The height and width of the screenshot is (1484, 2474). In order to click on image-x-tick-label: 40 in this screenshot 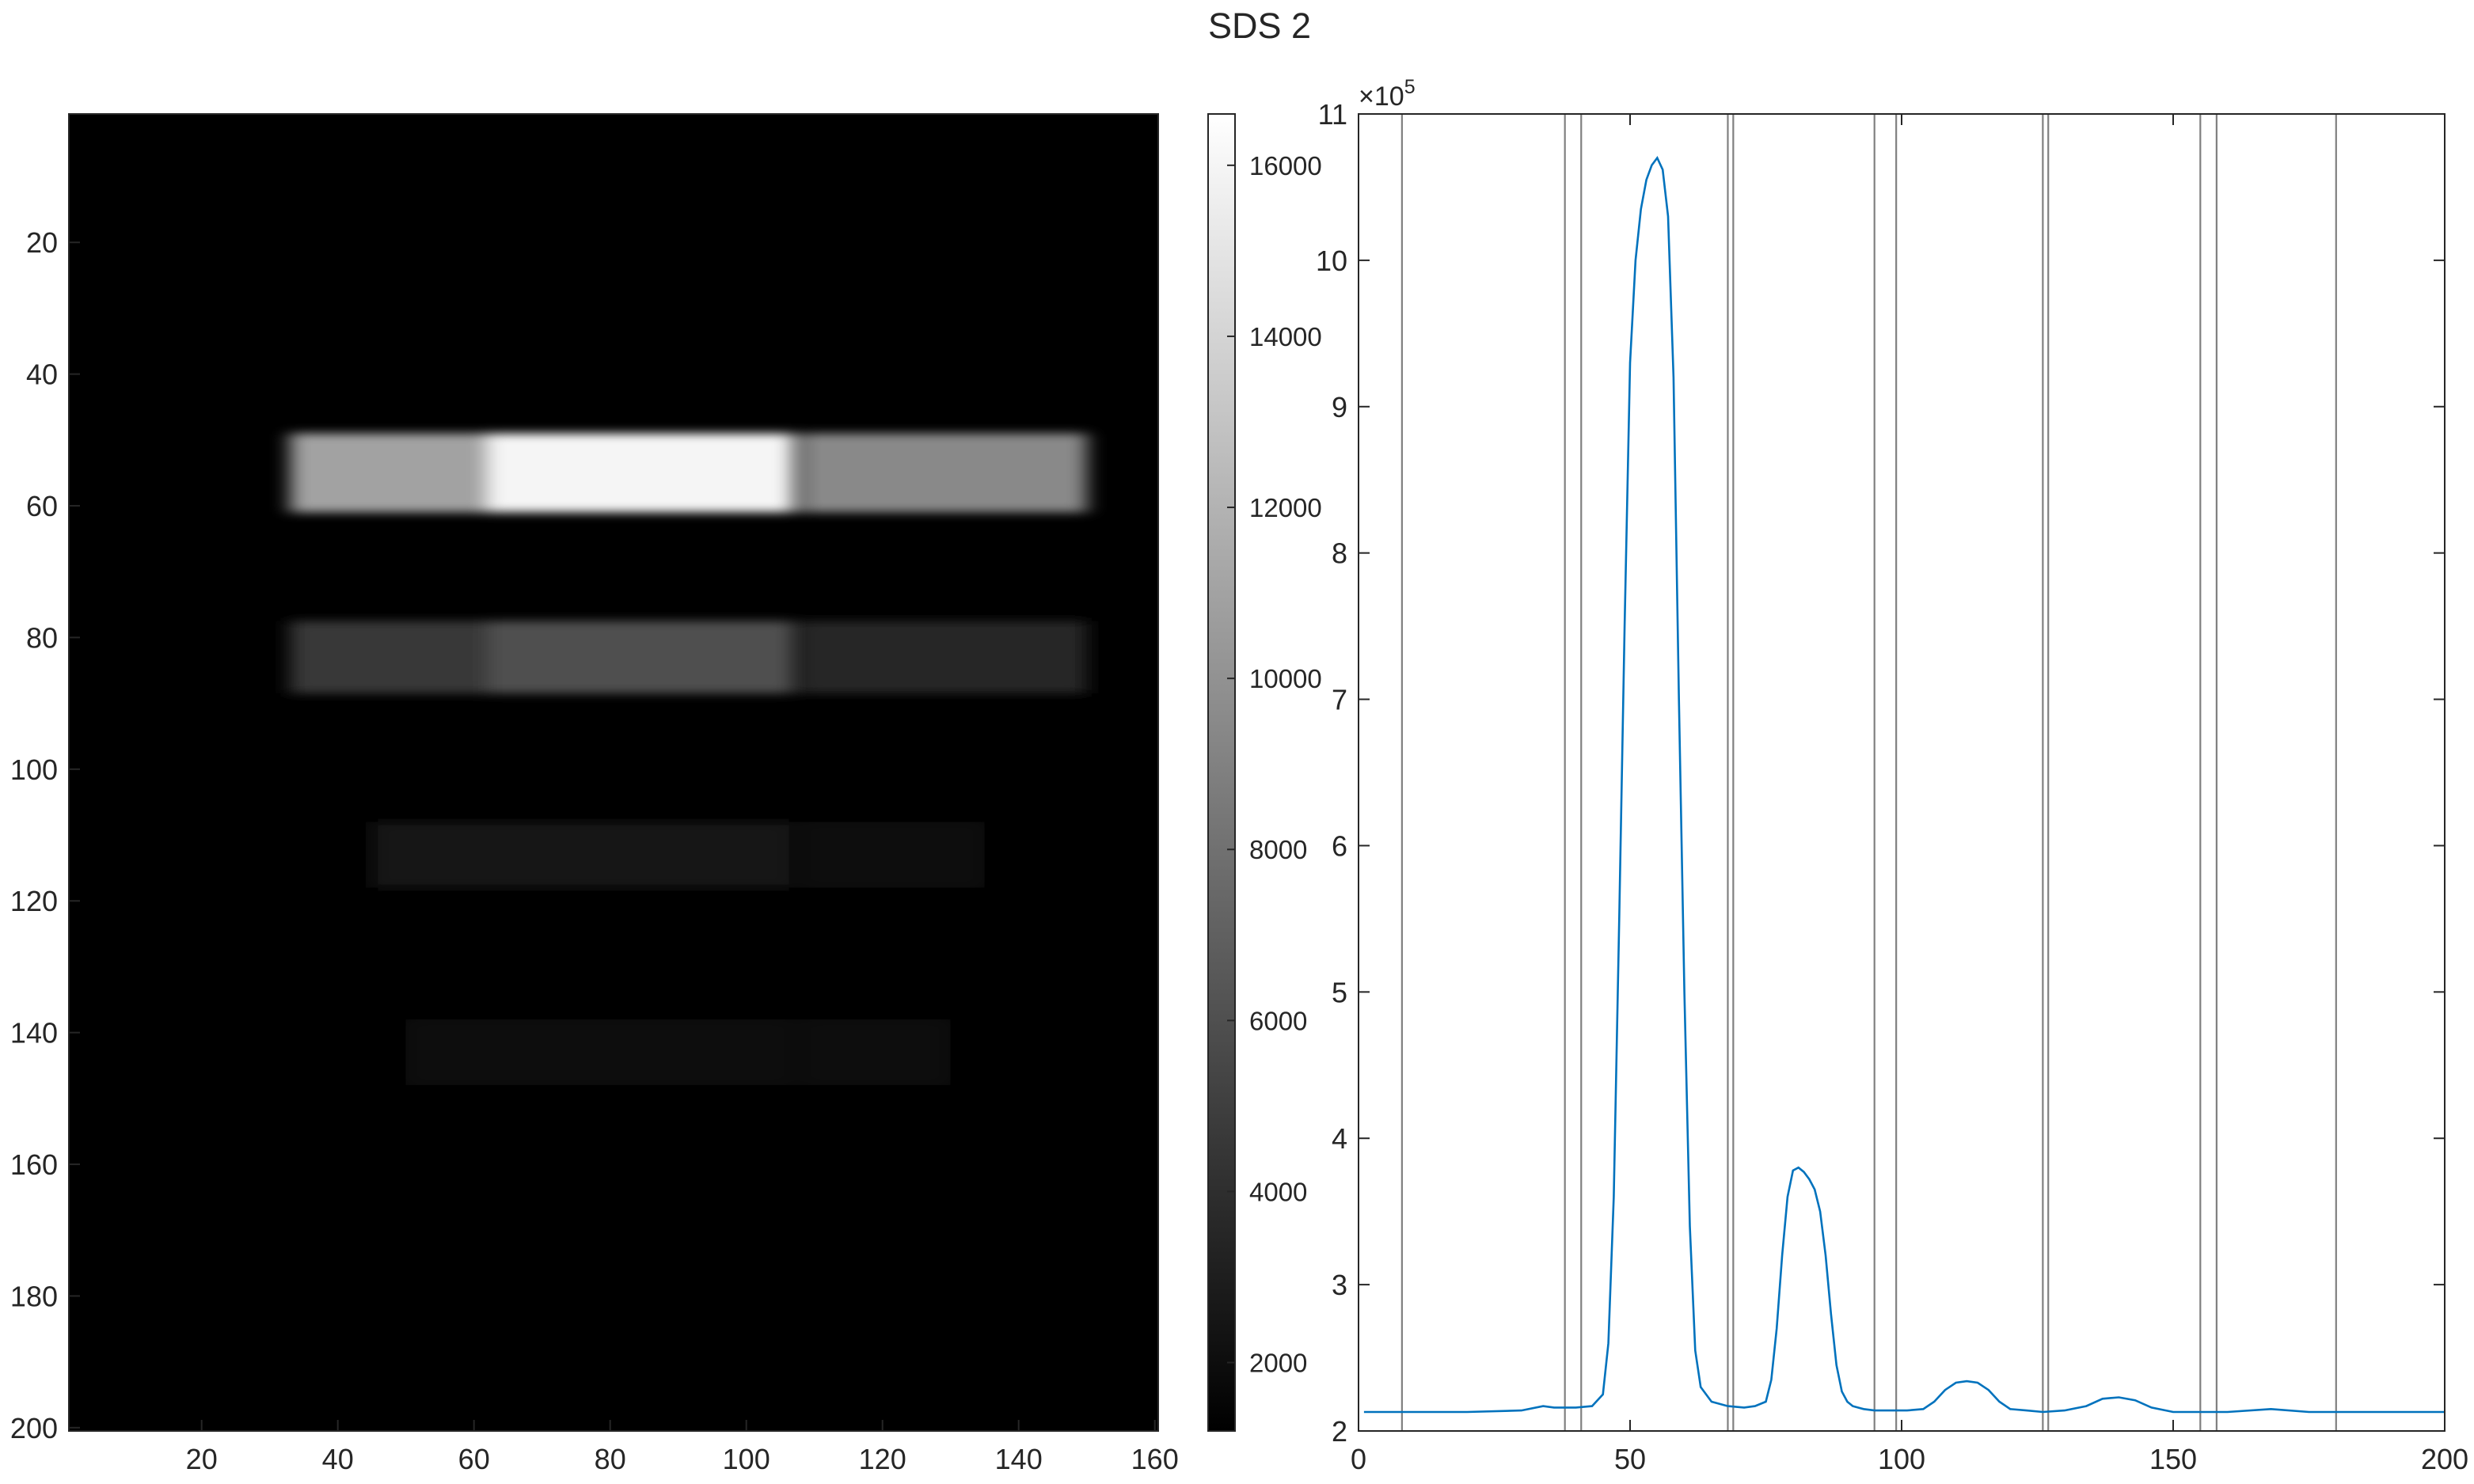, I will do `click(338, 1459)`.